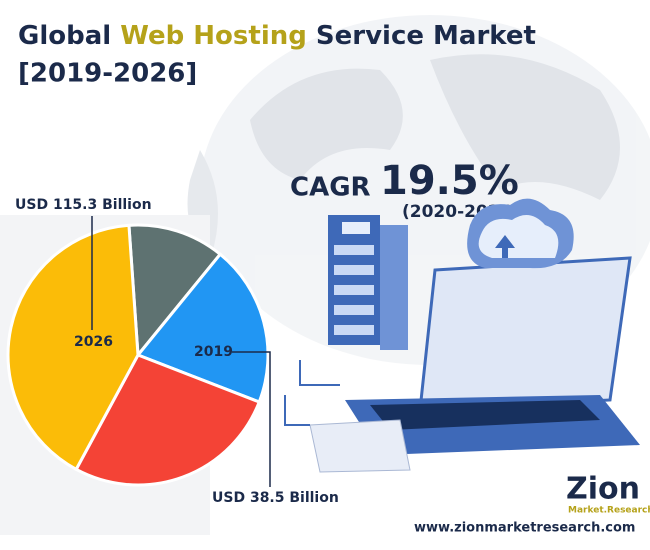 This screenshot has height=550, width=650. What do you see at coordinates (277, 36) in the screenshot?
I see `title: Global Web Hosting Service Market` at bounding box center [277, 36].